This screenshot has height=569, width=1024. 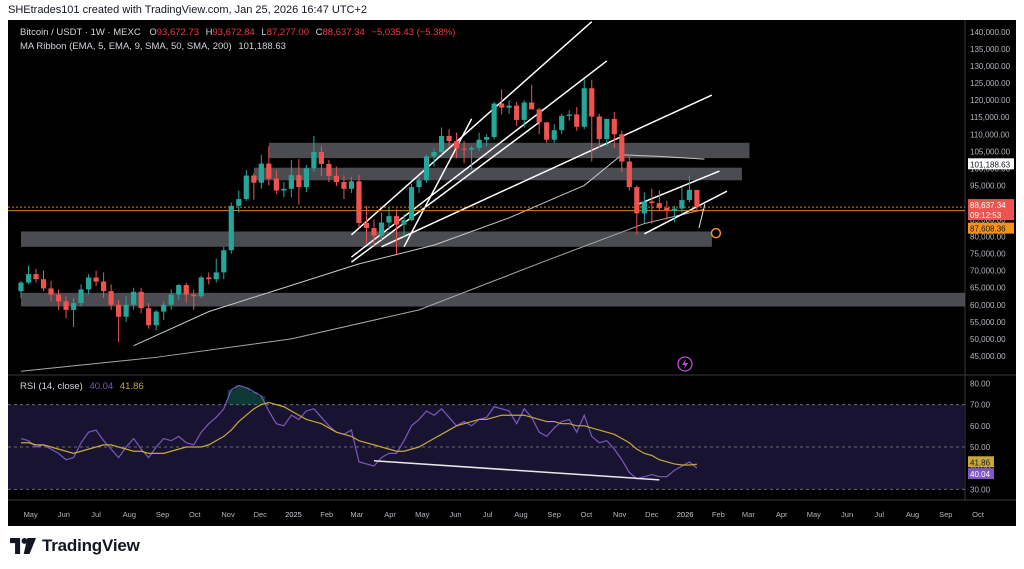 What do you see at coordinates (233, 32) in the screenshot?
I see `high-value: 93,672.84` at bounding box center [233, 32].